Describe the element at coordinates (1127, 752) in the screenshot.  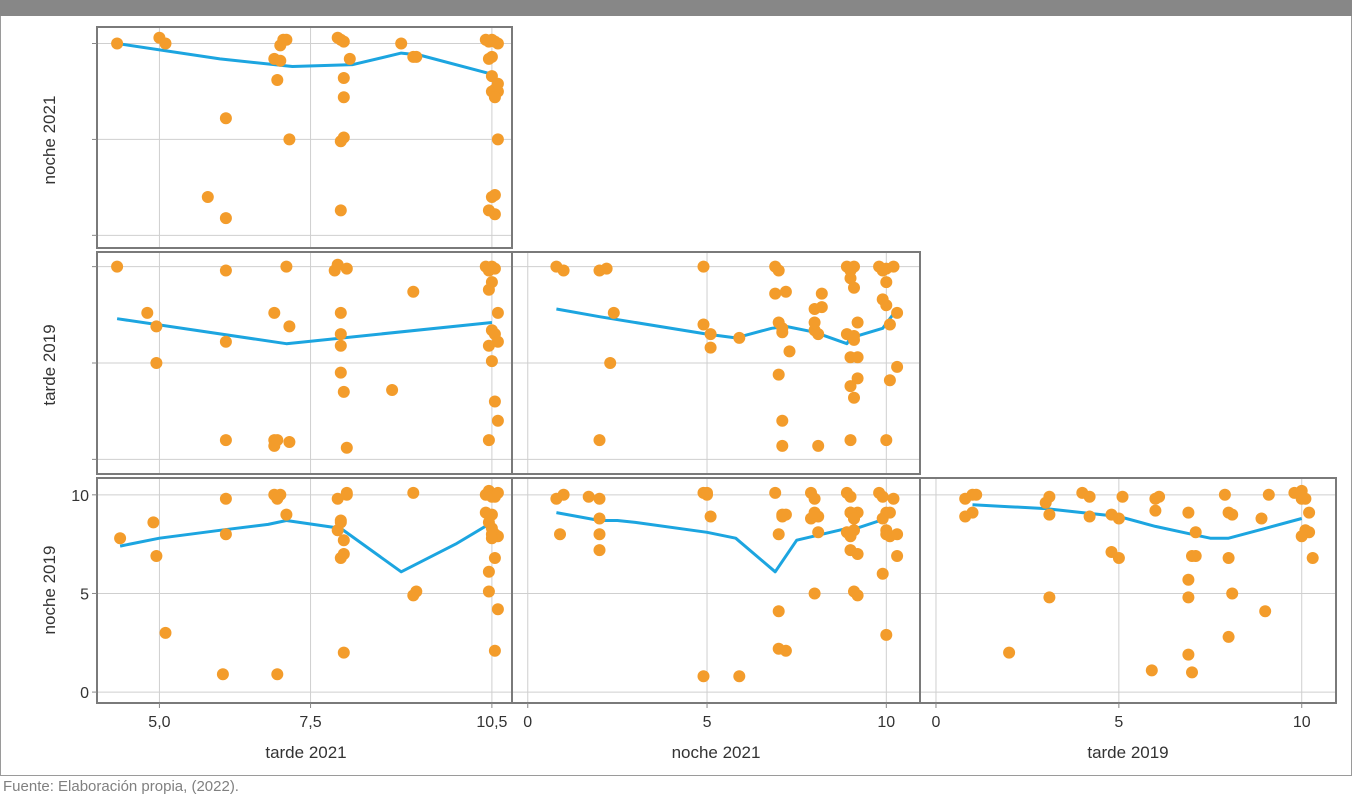
I see `col-title-tarde-2019: tarde 2019` at that location.